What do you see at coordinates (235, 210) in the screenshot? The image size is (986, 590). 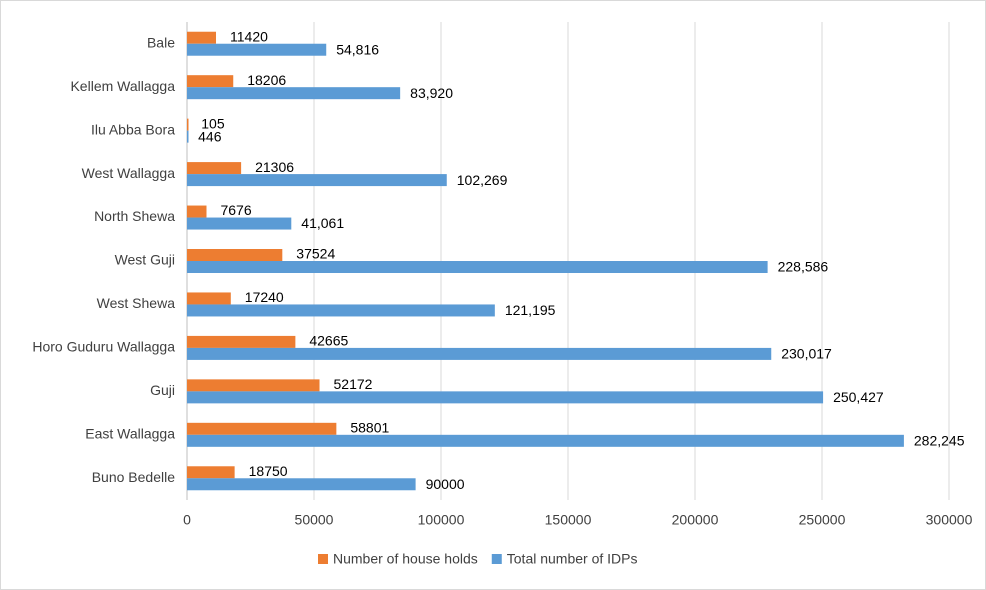 I see `data-label: 7676` at bounding box center [235, 210].